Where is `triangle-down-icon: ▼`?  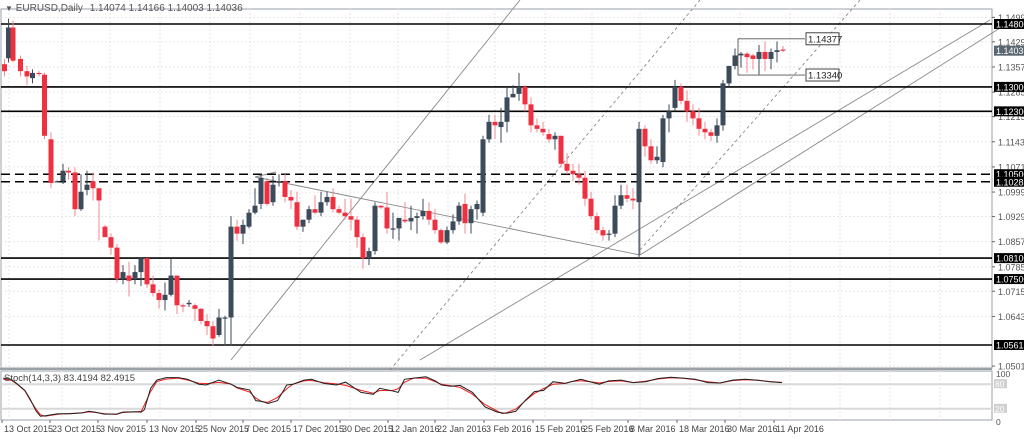 triangle-down-icon: ▼ is located at coordinates (9, 8).